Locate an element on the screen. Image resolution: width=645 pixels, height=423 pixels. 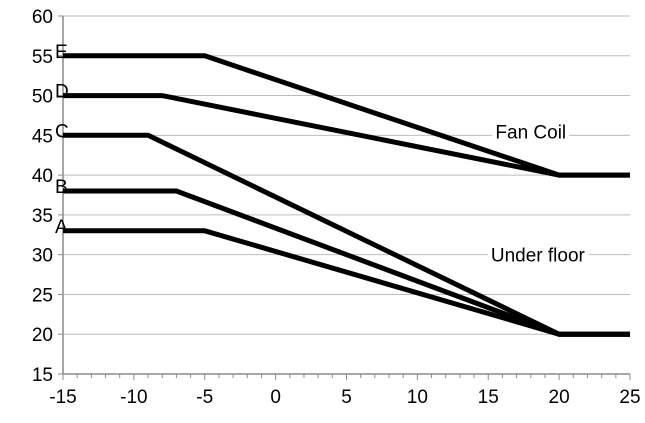
series-label-b: B is located at coordinates (61, 187).